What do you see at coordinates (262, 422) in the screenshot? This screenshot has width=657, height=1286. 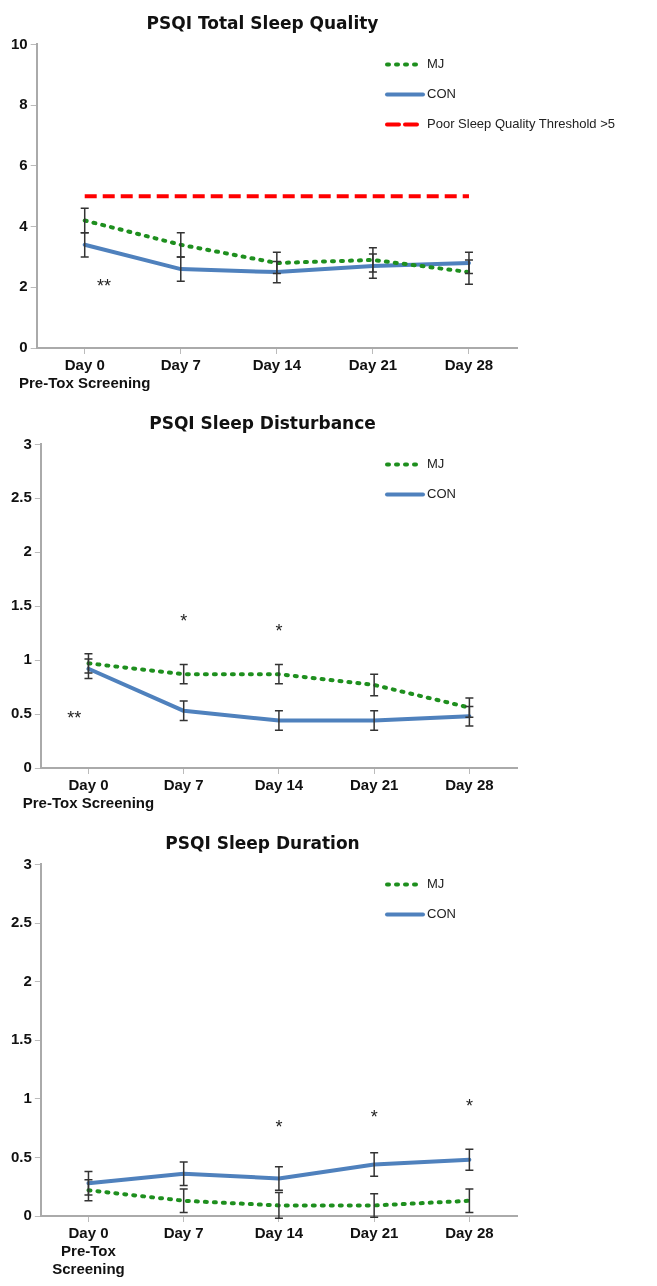 I see `chart-title: PSQI Sleep Disturbance` at bounding box center [262, 422].